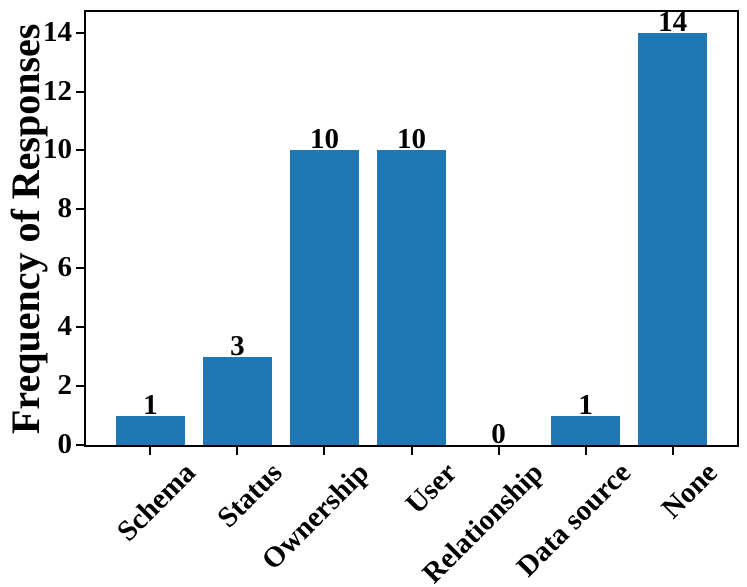 The height and width of the screenshot is (587, 747). Describe the element at coordinates (585, 404) in the screenshot. I see `bar-value-label-data-source: 1` at that location.